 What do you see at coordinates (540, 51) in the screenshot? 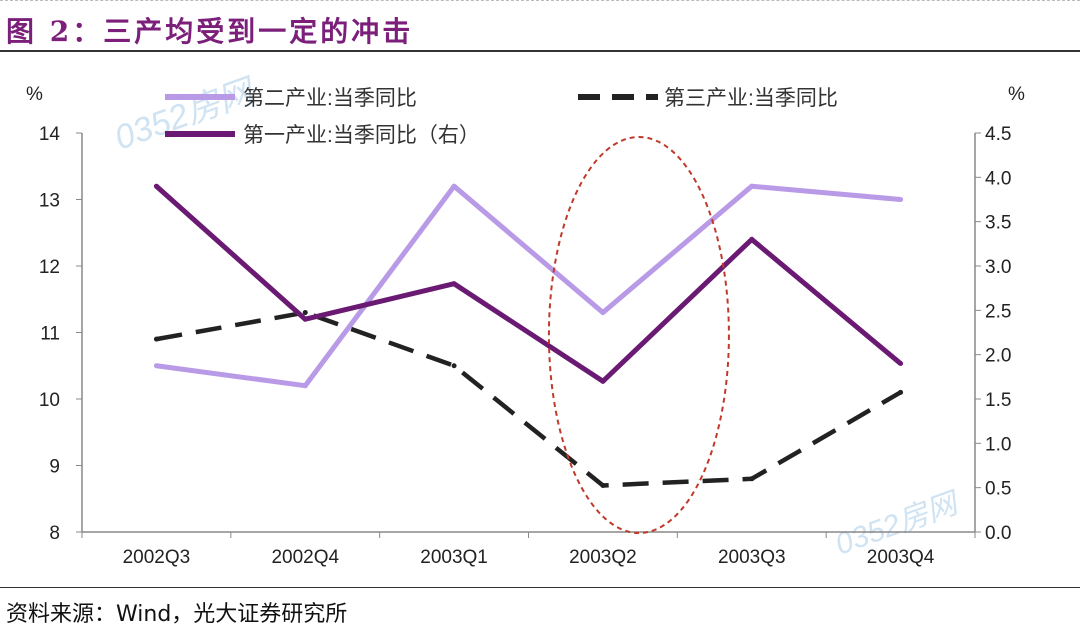
I see `title-rule` at bounding box center [540, 51].